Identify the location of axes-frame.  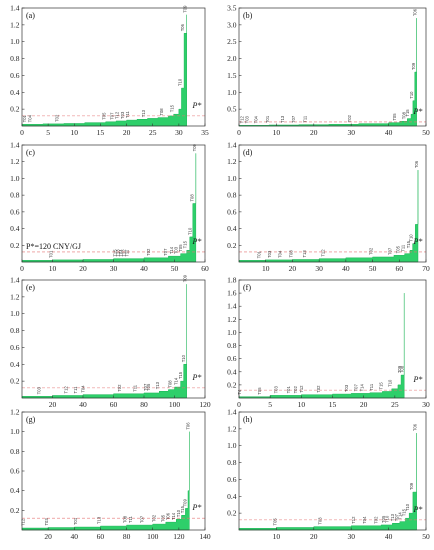
(332, 339).